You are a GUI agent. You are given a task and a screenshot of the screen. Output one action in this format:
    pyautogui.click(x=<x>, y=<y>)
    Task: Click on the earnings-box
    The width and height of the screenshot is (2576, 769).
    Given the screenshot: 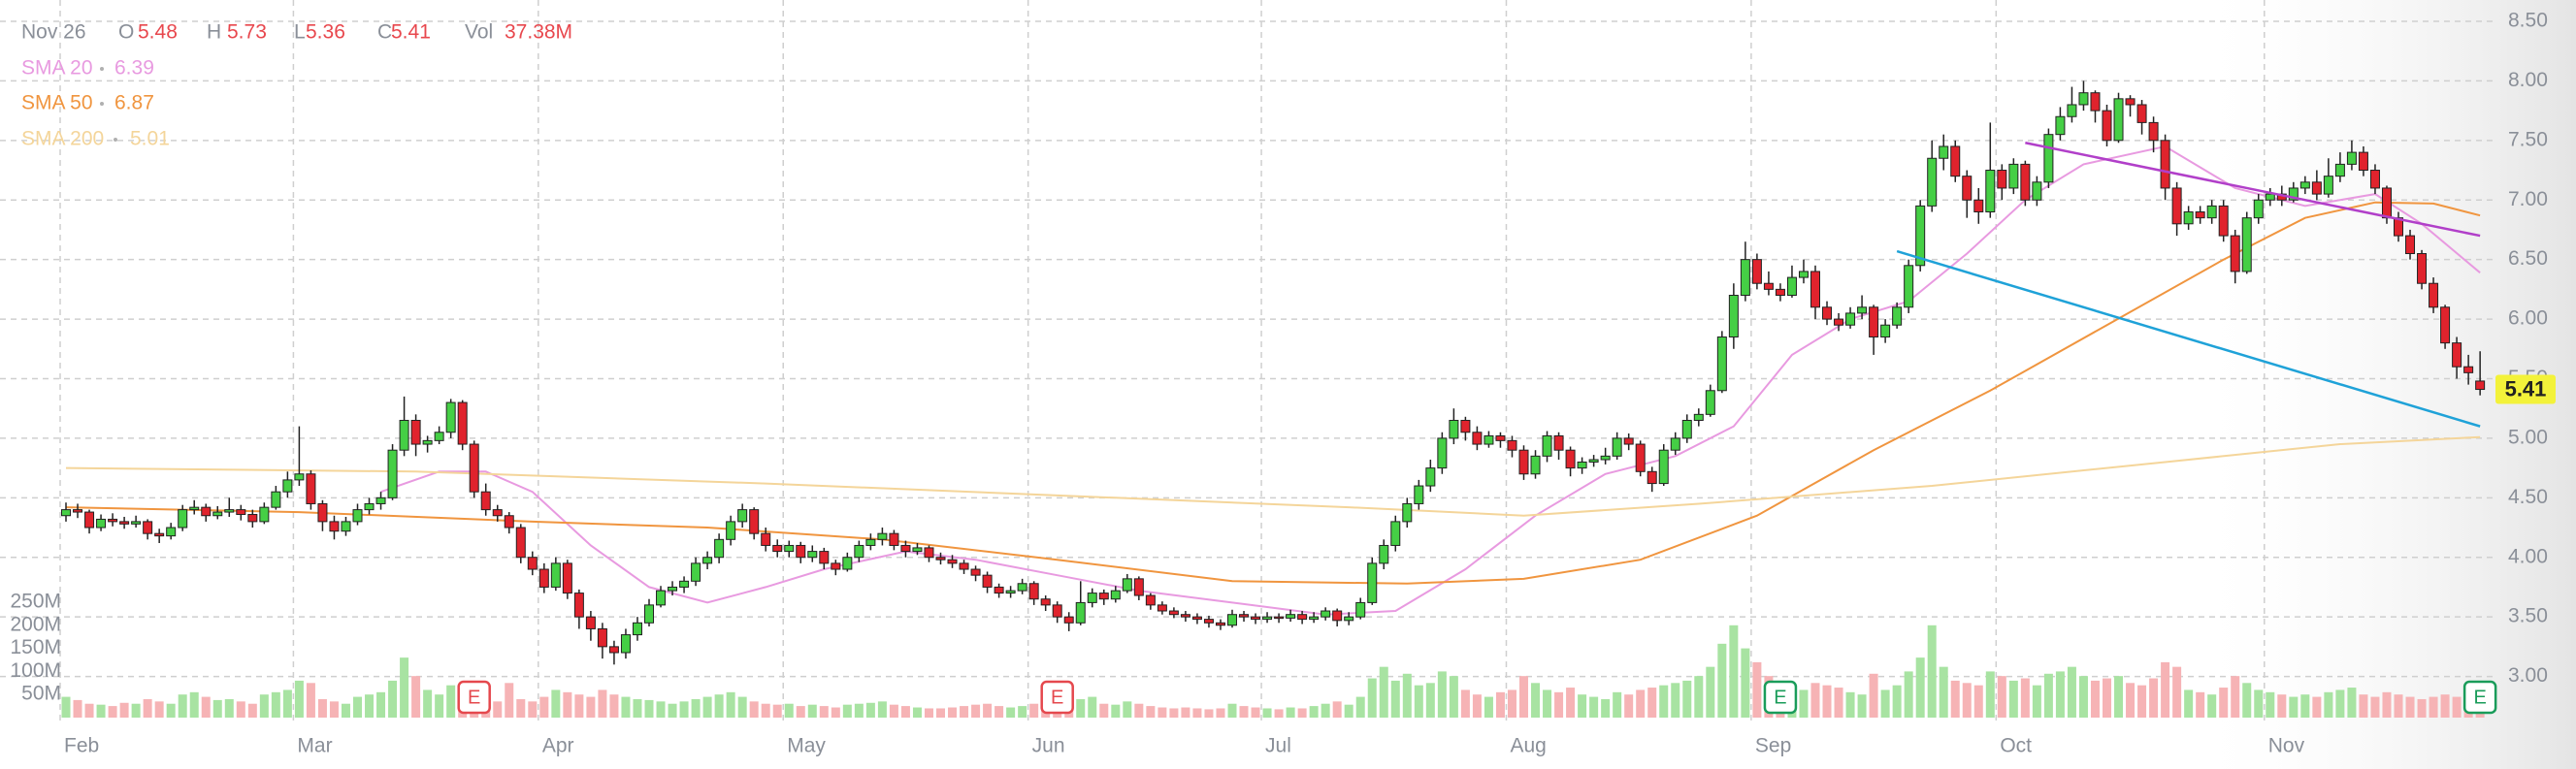 What is the action you would take?
    pyautogui.click(x=1781, y=697)
    